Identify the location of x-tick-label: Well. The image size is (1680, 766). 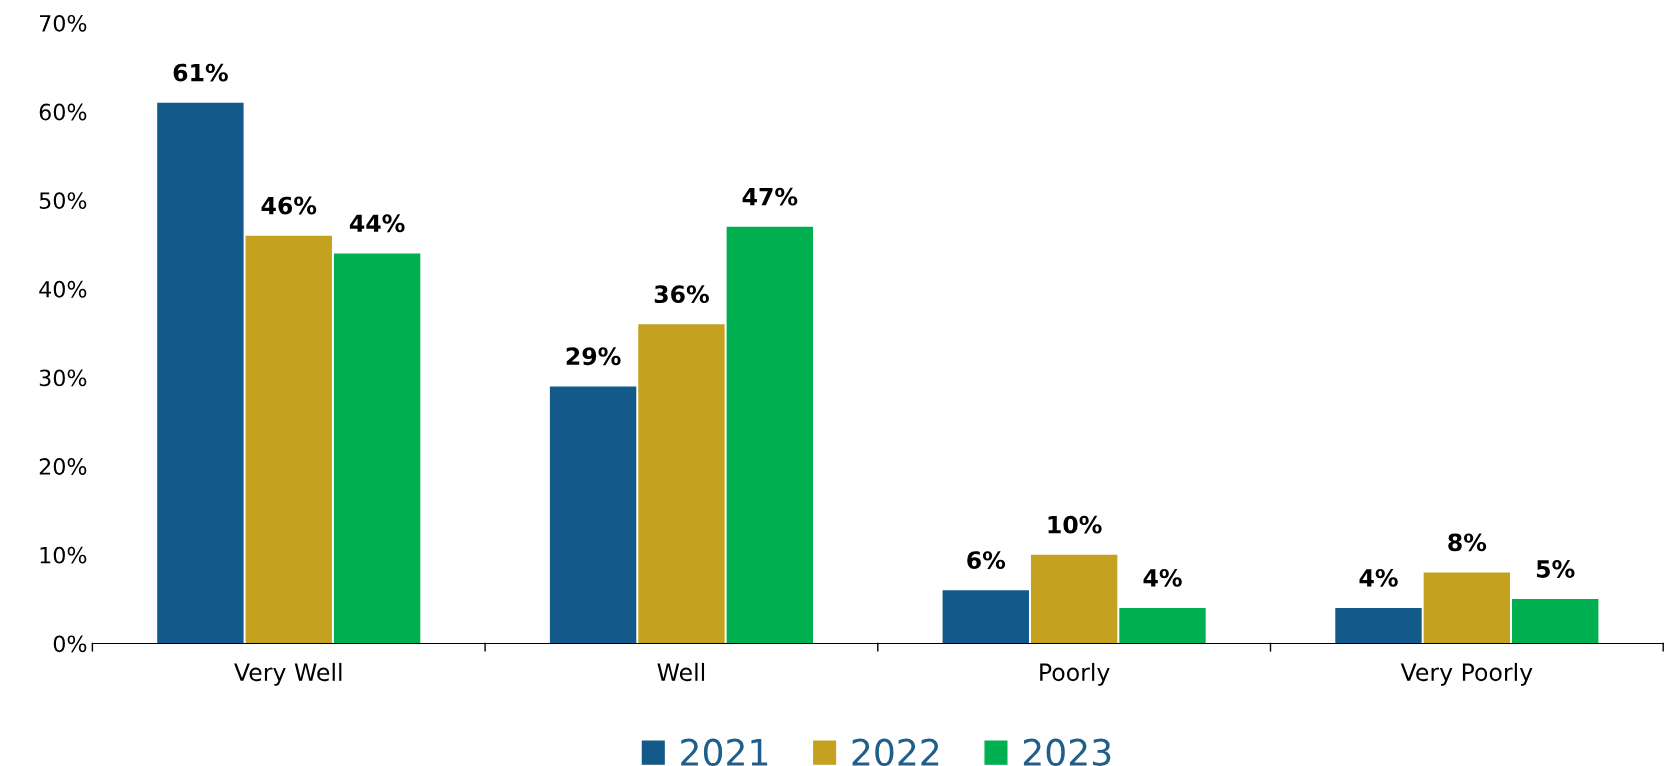
(681, 672).